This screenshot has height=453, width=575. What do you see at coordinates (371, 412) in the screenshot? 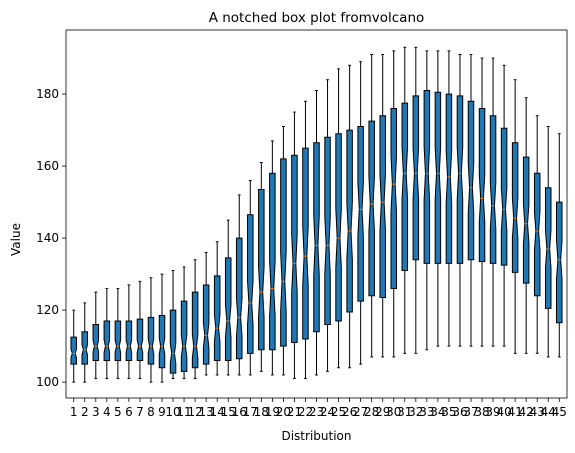
I see `x-tick-label: 28` at bounding box center [371, 412].